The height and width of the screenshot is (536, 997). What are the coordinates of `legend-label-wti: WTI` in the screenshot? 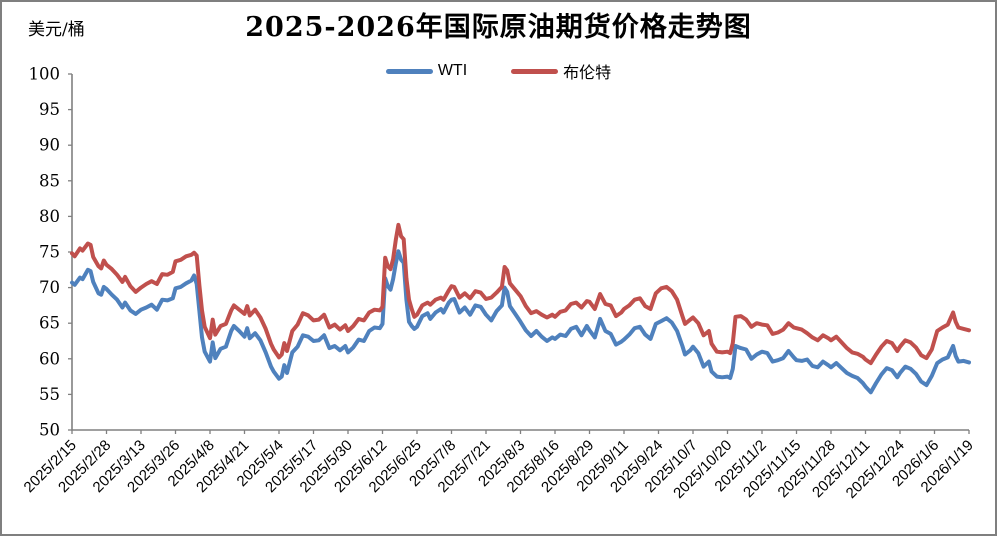 It's located at (452, 70).